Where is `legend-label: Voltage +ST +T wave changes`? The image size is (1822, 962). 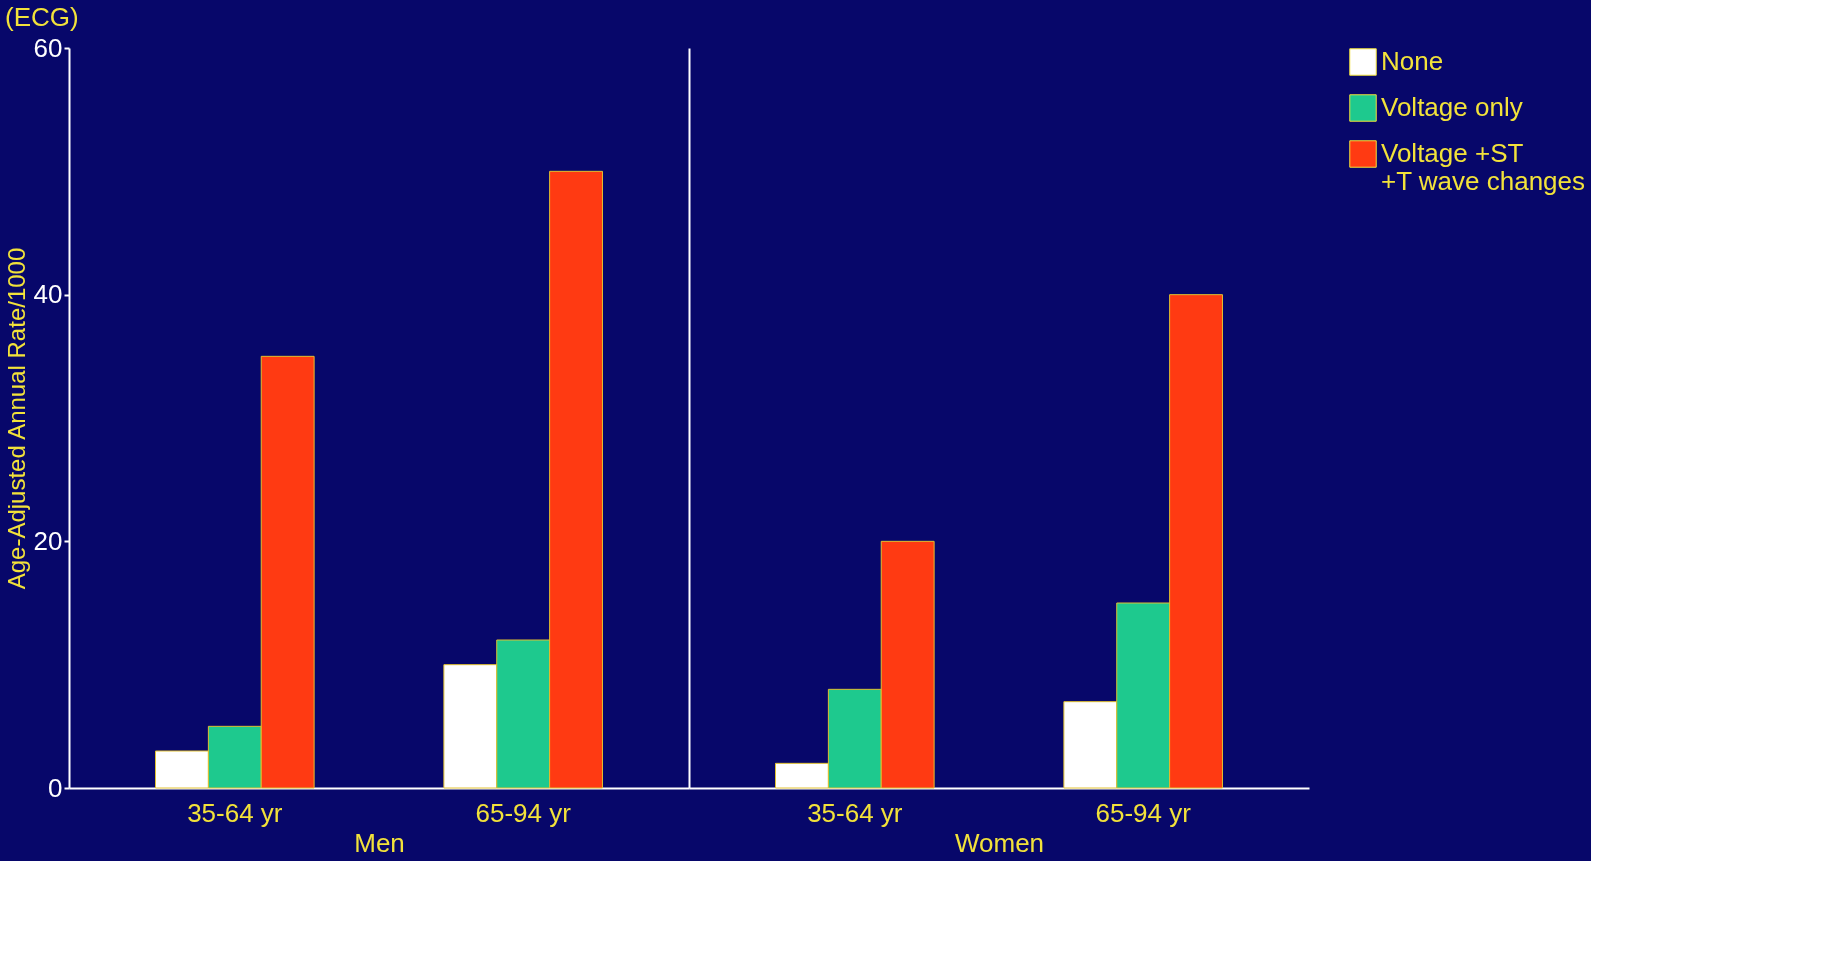
legend-label: Voltage +ST +T wave changes is located at coordinates (1483, 167).